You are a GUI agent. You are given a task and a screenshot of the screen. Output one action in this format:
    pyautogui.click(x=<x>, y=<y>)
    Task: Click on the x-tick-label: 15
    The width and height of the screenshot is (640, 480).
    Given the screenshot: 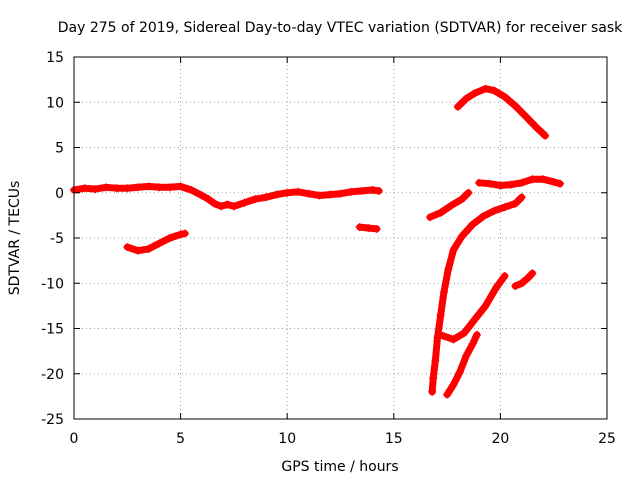 What is the action you would take?
    pyautogui.click(x=394, y=439)
    